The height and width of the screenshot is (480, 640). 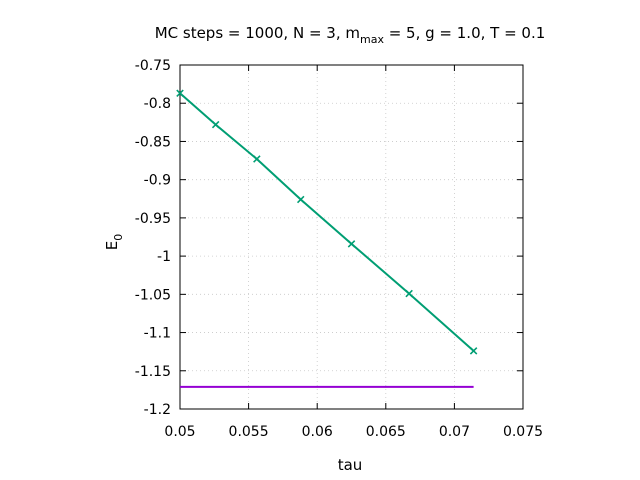 What do you see at coordinates (153, 66) in the screenshot?
I see `y-tick-label: -0.75` at bounding box center [153, 66].